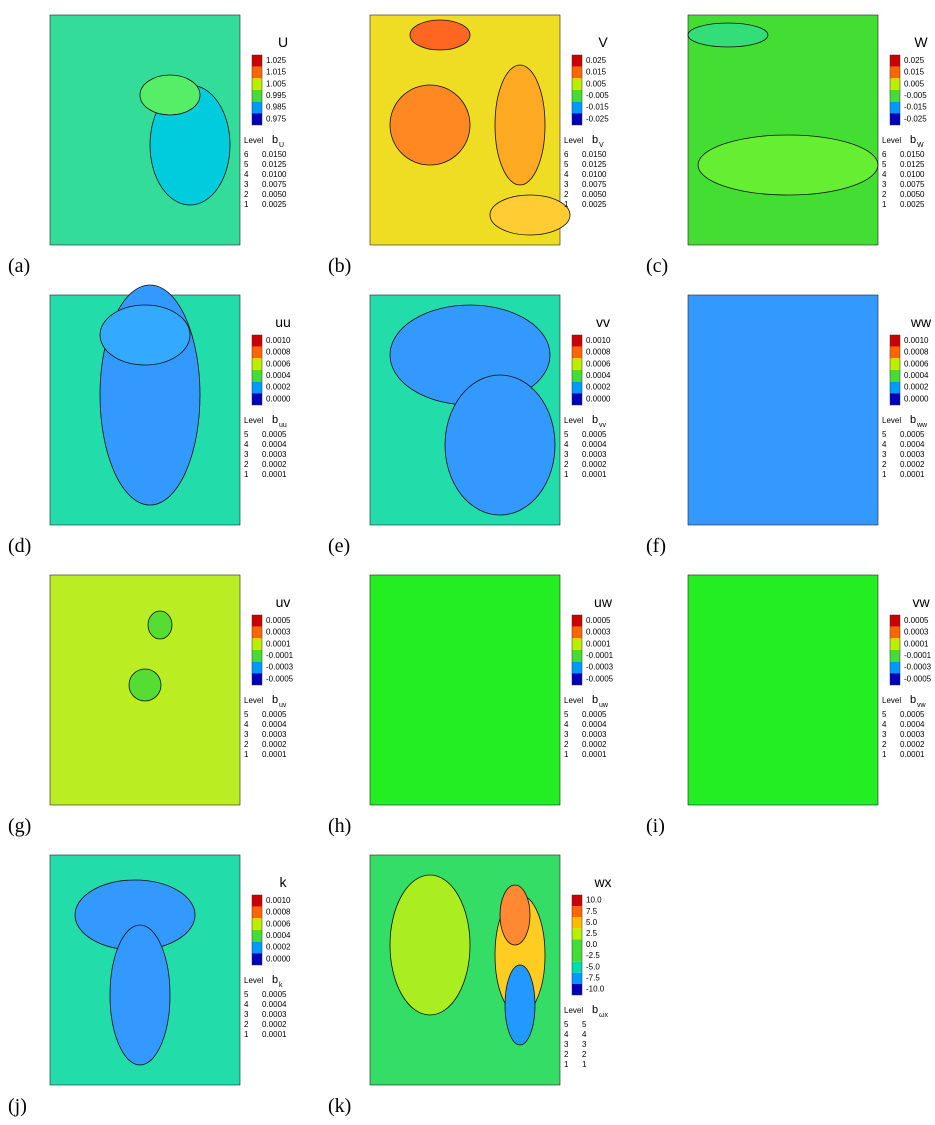  I want to click on colorbar-tick-label: 7.5, so click(592, 911).